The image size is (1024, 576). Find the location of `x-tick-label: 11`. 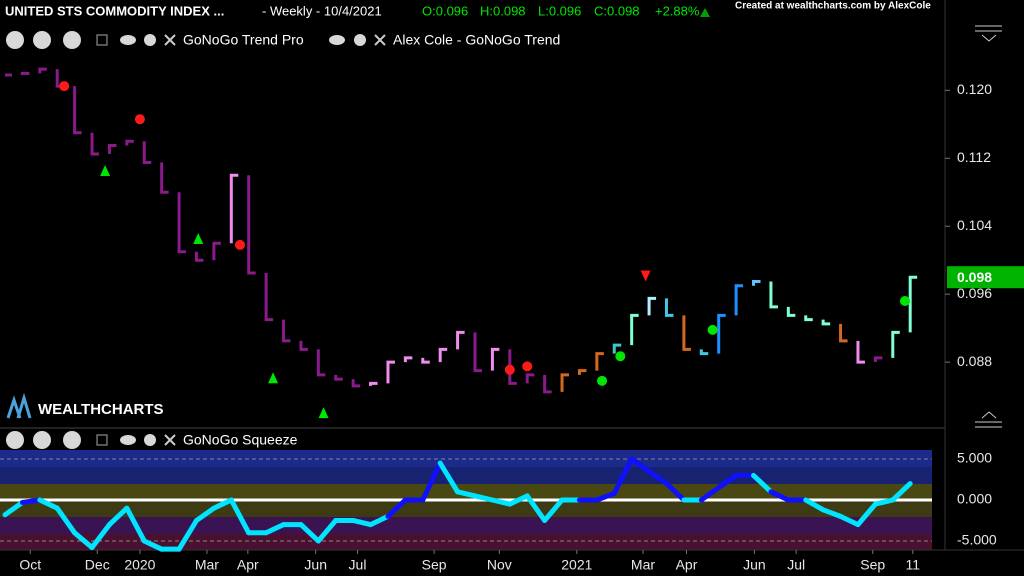

x-tick-label: 11 is located at coordinates (913, 565).